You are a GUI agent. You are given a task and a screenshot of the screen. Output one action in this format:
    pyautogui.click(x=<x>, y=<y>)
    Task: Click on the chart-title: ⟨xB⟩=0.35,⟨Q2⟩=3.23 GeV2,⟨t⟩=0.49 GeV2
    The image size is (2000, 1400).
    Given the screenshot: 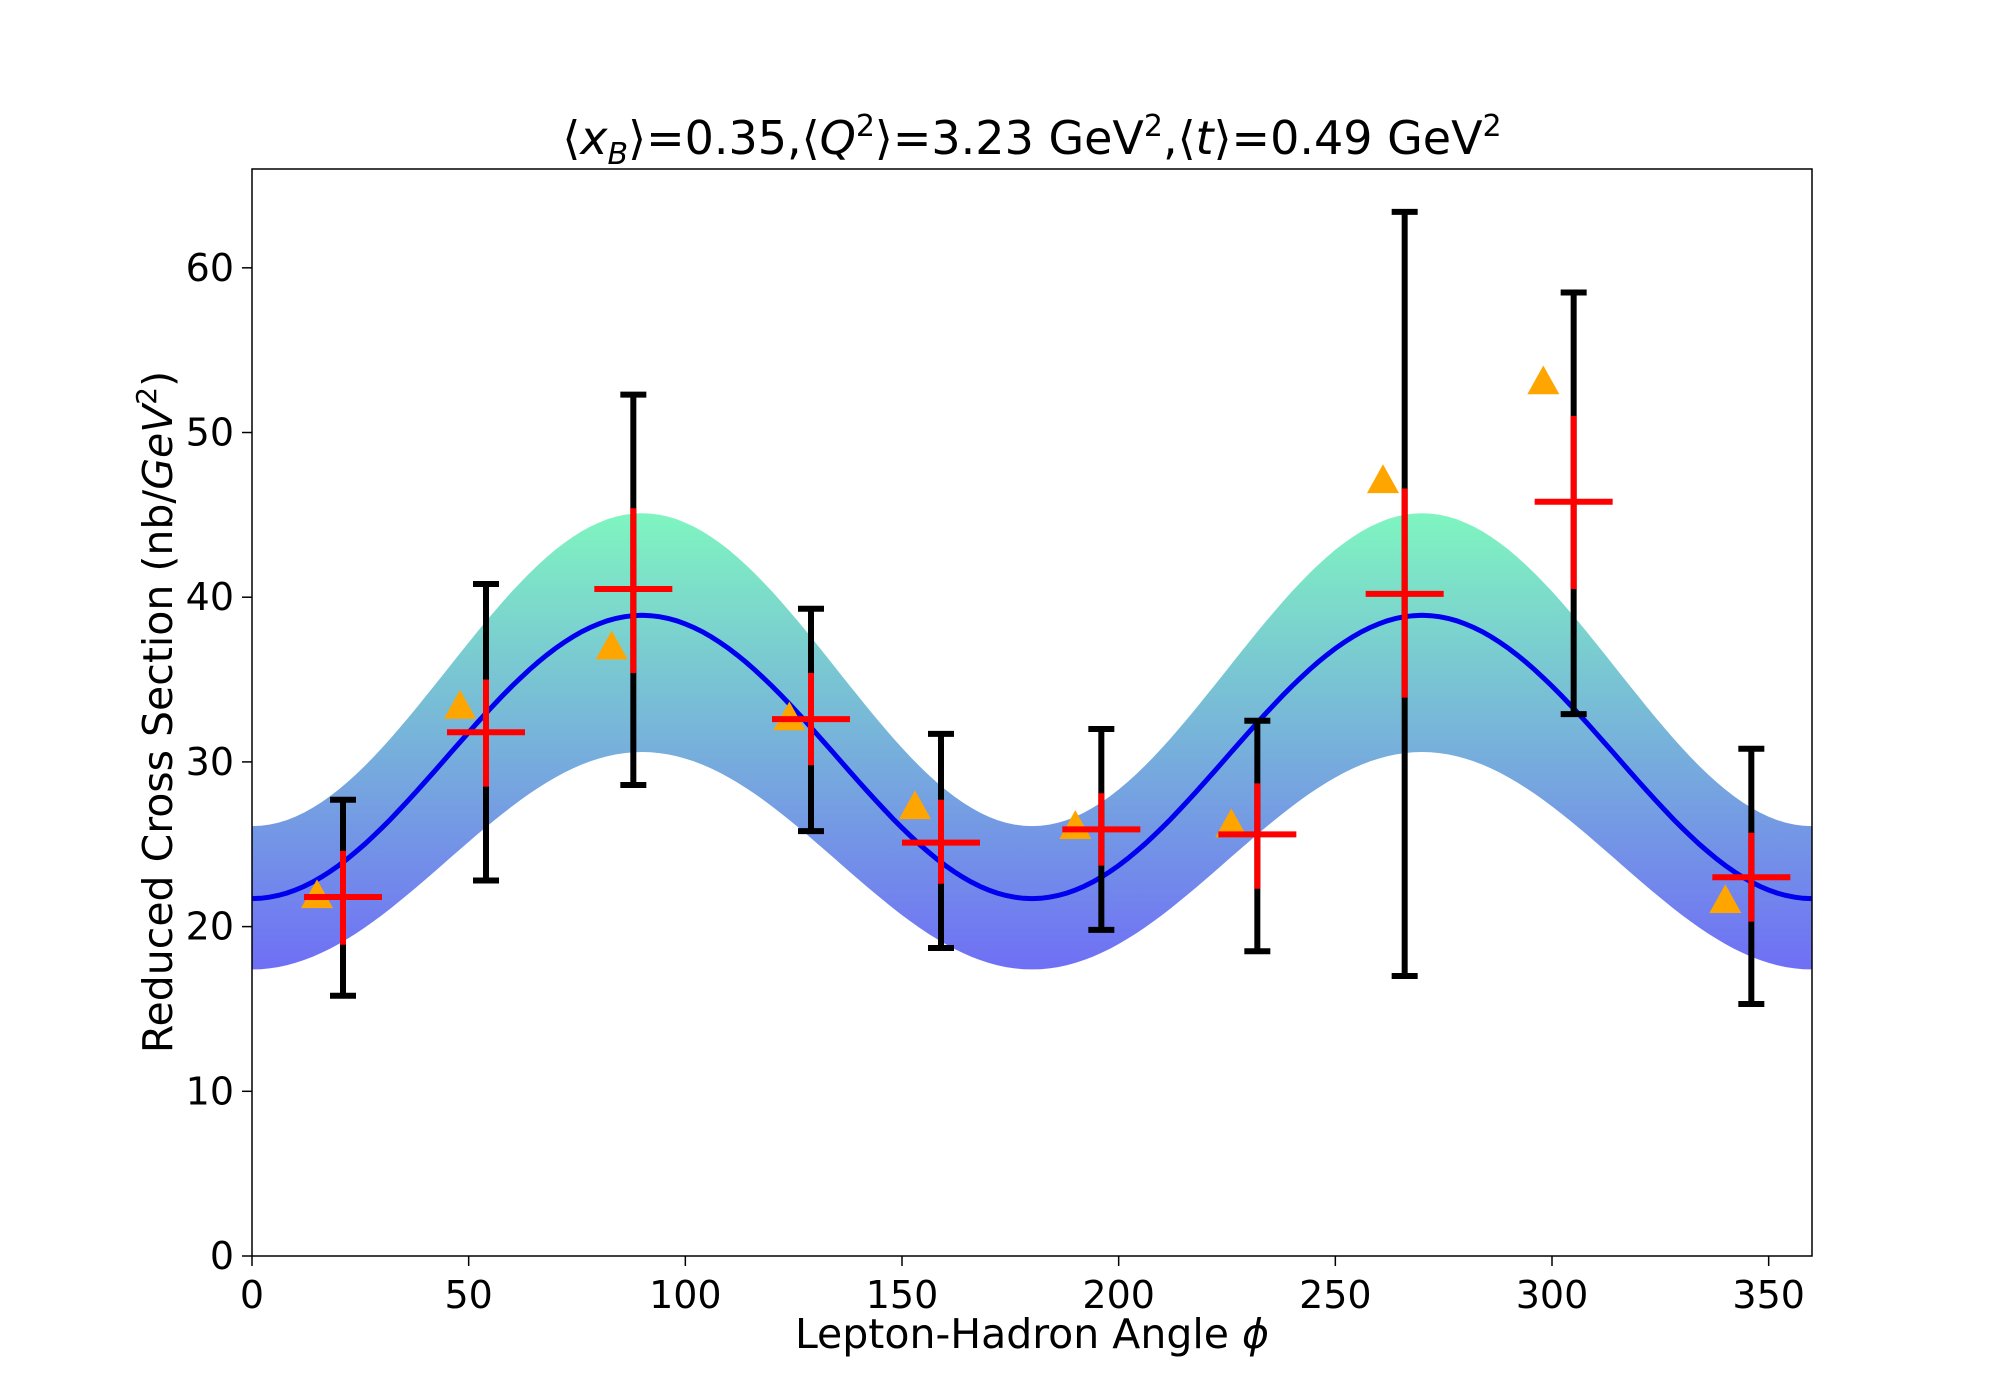 What is the action you would take?
    pyautogui.click(x=1031, y=140)
    